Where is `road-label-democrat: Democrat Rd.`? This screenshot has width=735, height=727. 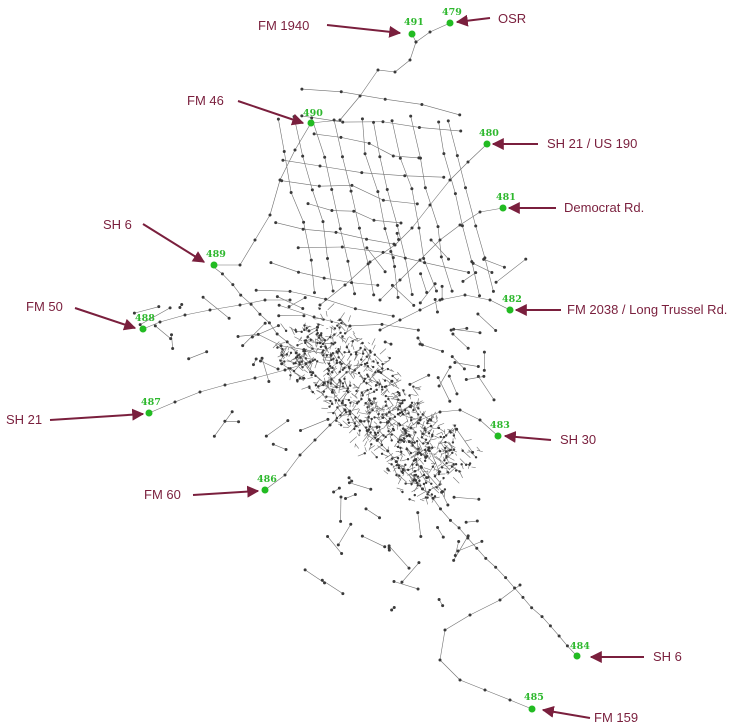
road-label-democrat: Democrat Rd. is located at coordinates (604, 207).